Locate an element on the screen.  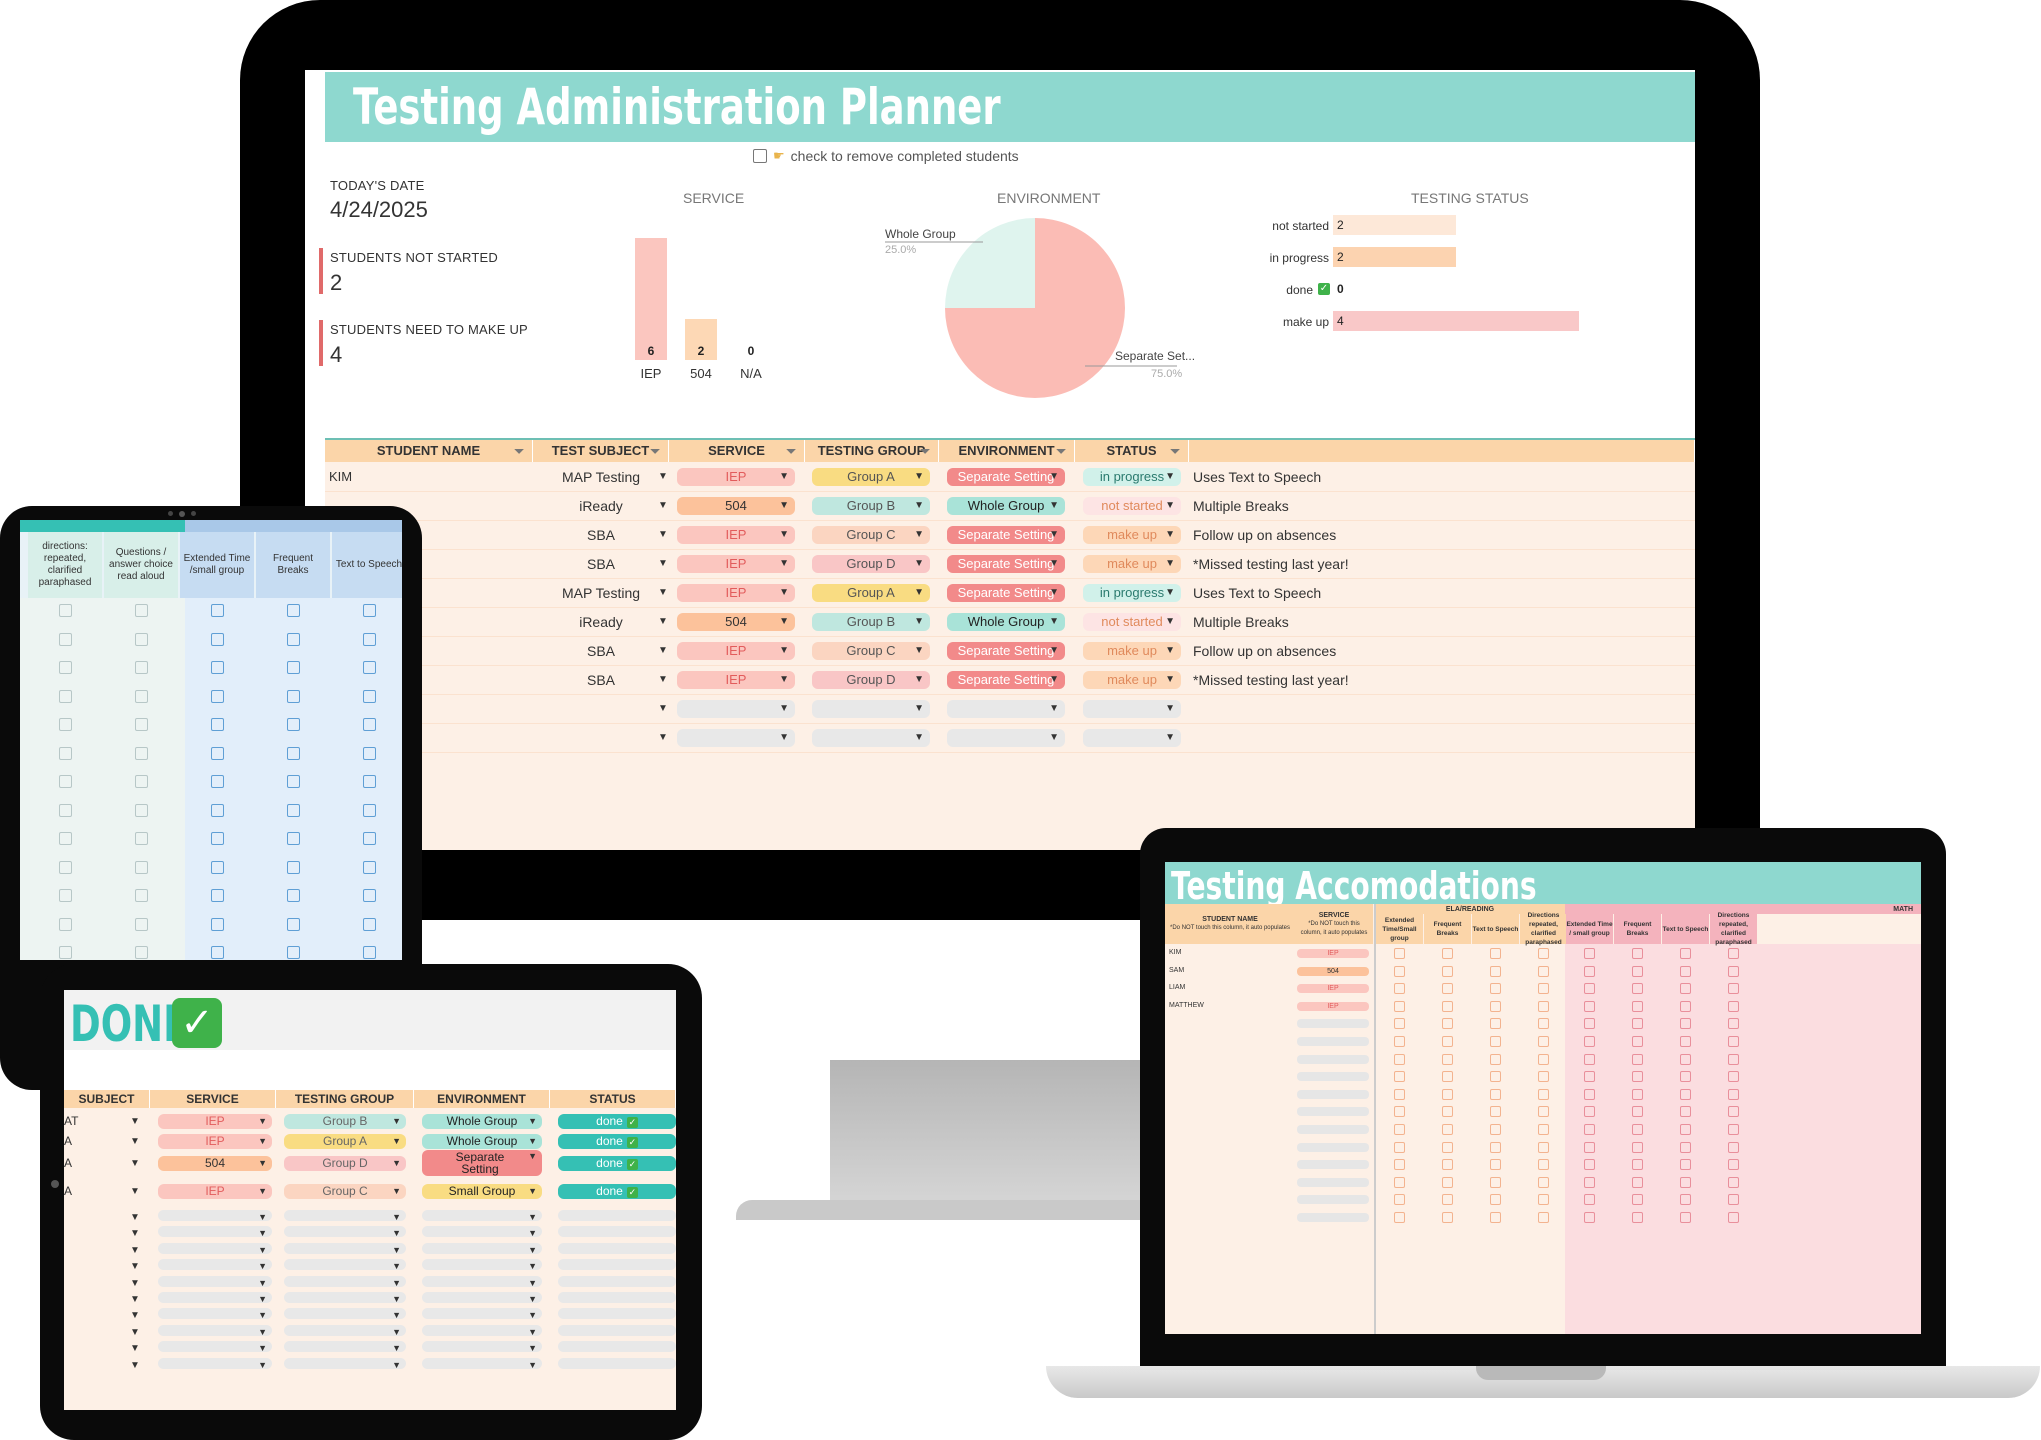
done-environment-dropdown: Separate Setting ▼ is located at coordinates (482, 1163).